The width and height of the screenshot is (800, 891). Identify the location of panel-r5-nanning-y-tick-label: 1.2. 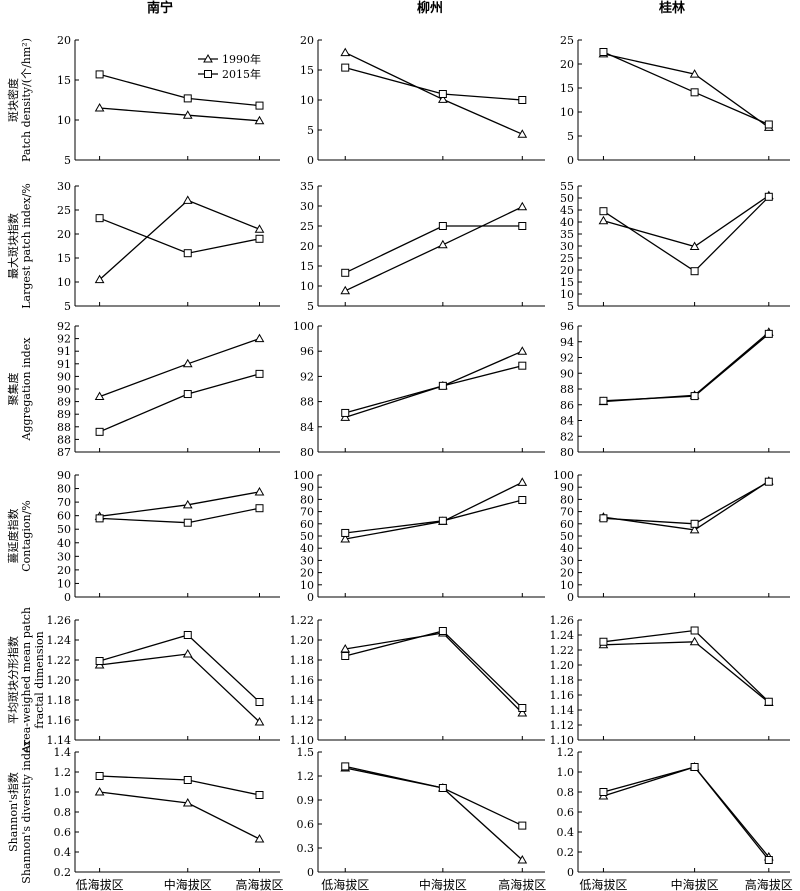
(63, 772).